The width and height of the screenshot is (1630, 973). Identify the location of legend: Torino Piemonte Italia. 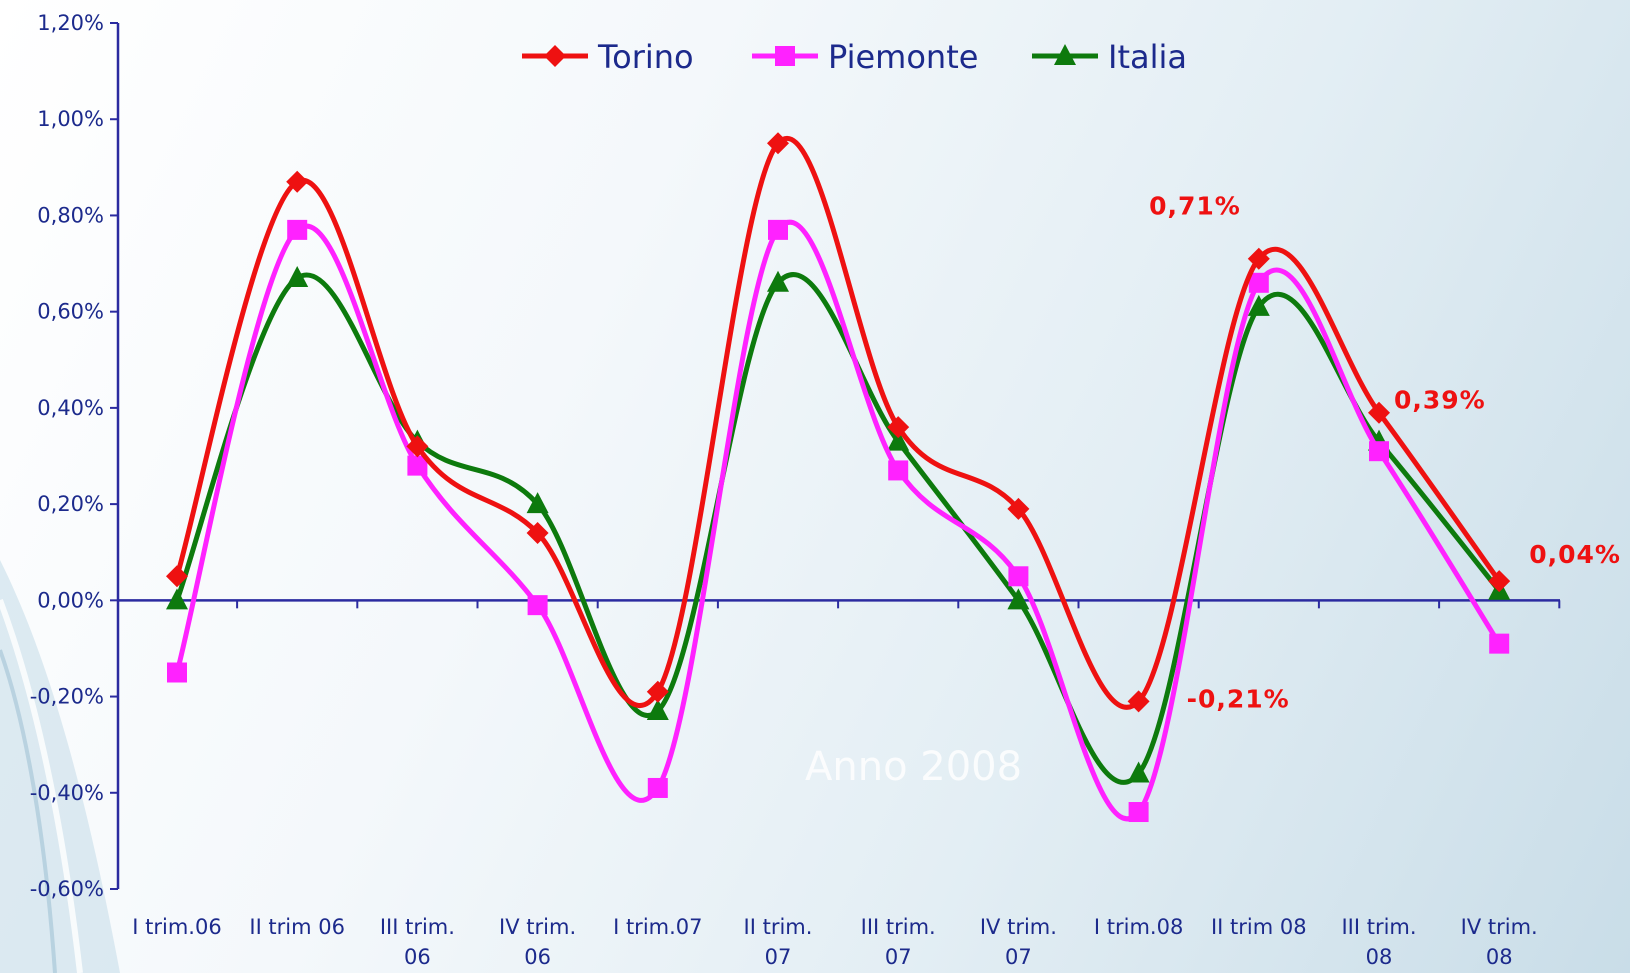
(854, 57).